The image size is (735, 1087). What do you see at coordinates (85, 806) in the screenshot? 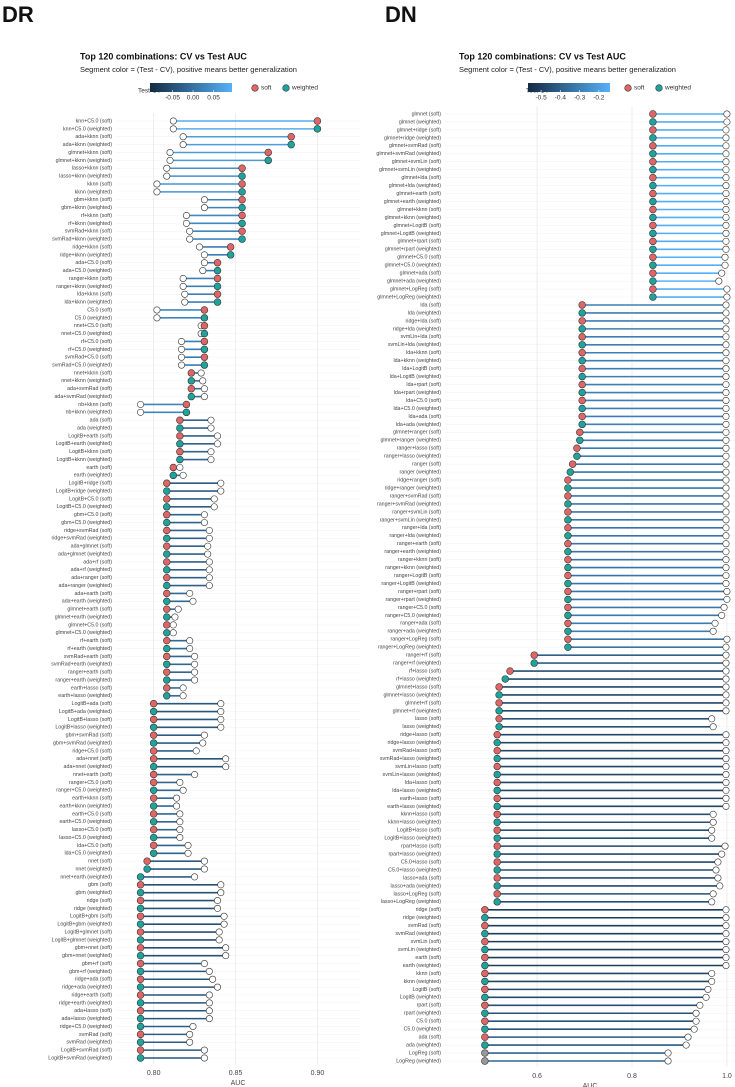
I see `row-label: earth+kknn (weighted)` at bounding box center [85, 806].